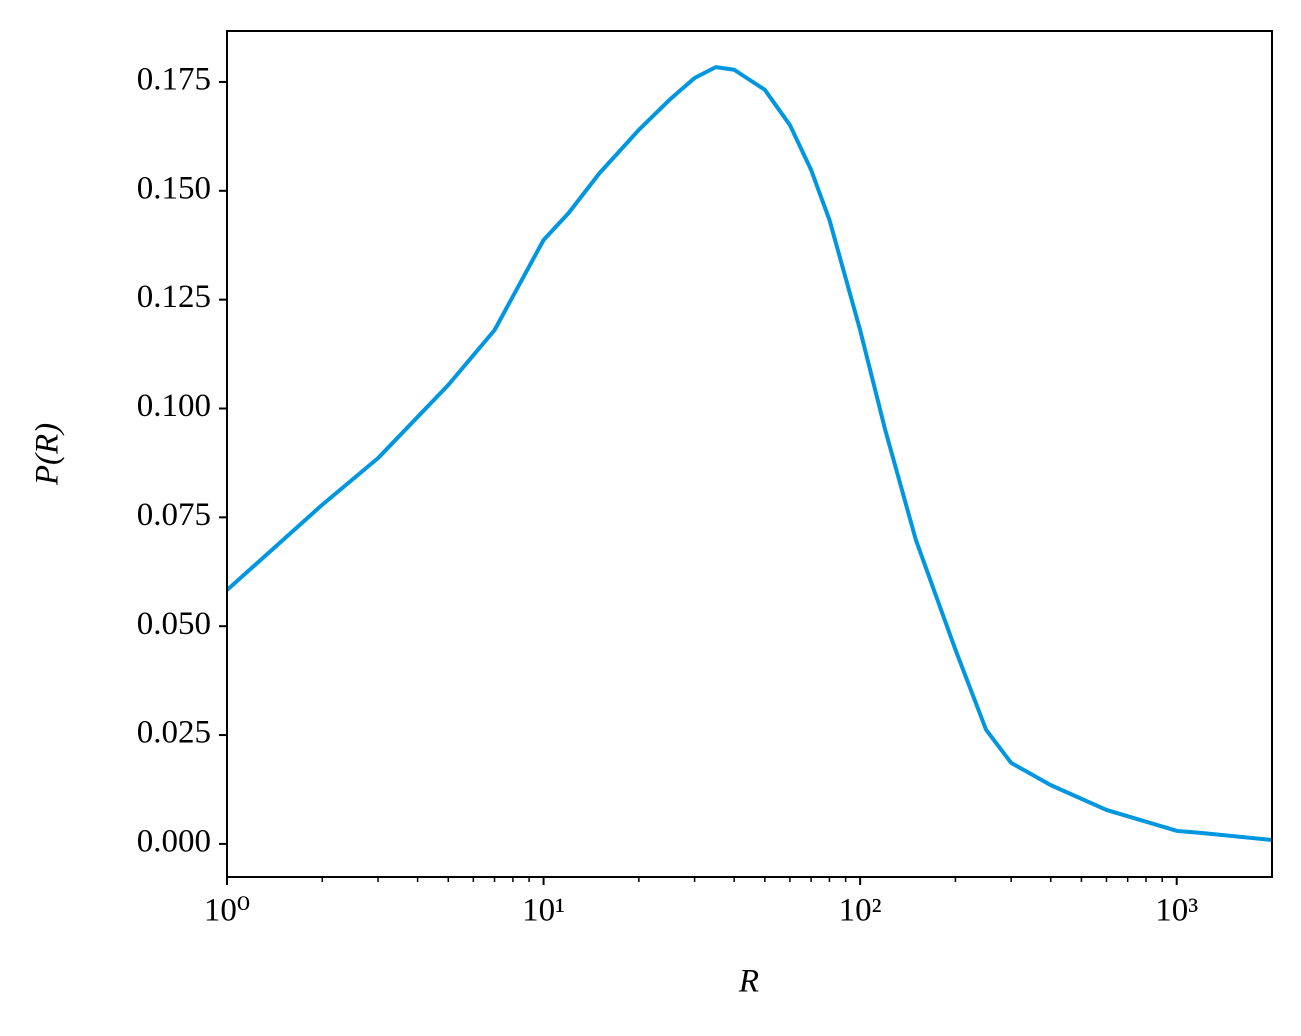  What do you see at coordinates (174, 841) in the screenshot?
I see `y-tick-label: 0.000` at bounding box center [174, 841].